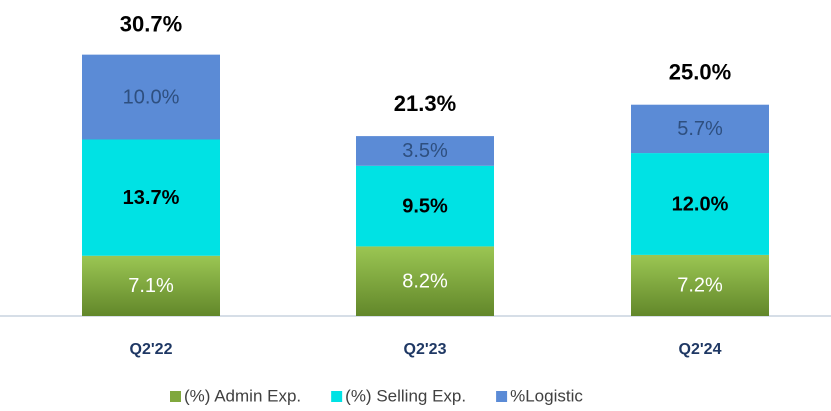  I want to click on data-label: 10.0%, so click(151, 97).